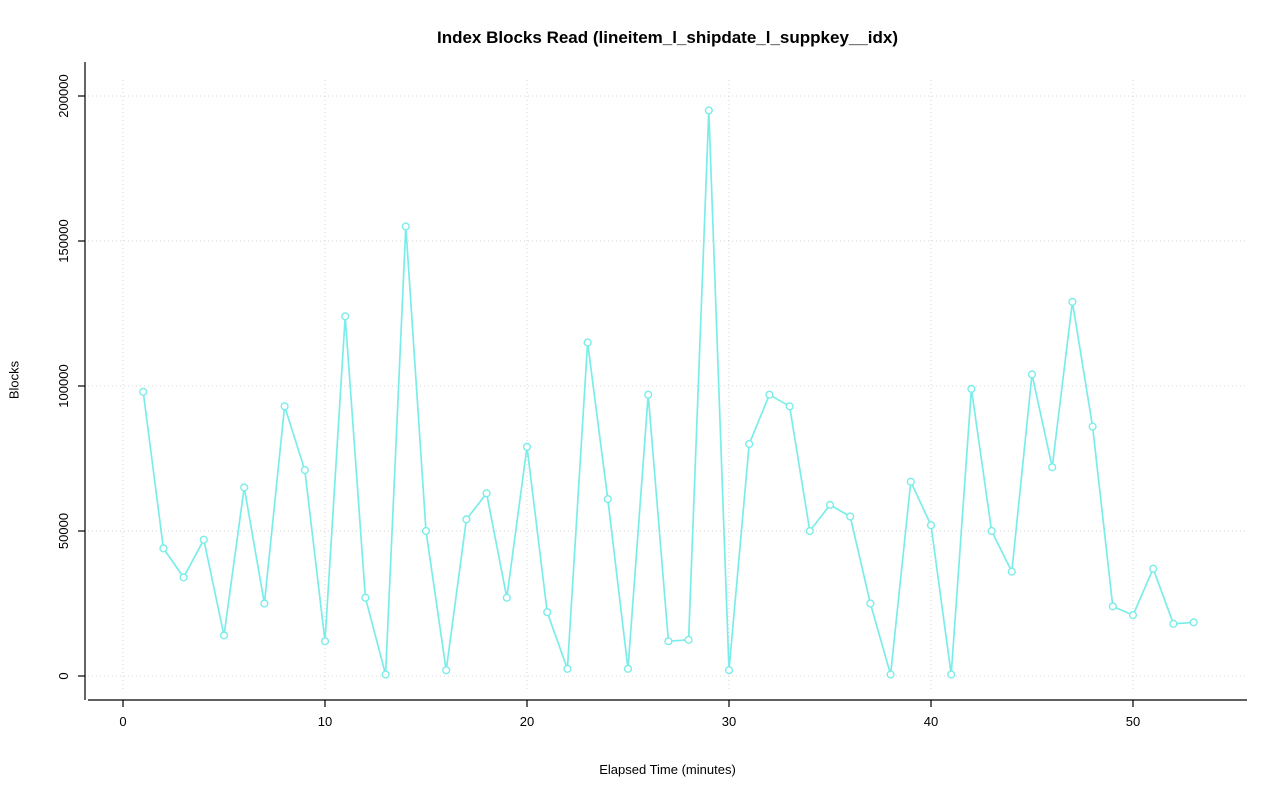 Image resolution: width=1280 pixels, height=801 pixels. What do you see at coordinates (122, 721) in the screenshot?
I see `x-tick-label: 0` at bounding box center [122, 721].